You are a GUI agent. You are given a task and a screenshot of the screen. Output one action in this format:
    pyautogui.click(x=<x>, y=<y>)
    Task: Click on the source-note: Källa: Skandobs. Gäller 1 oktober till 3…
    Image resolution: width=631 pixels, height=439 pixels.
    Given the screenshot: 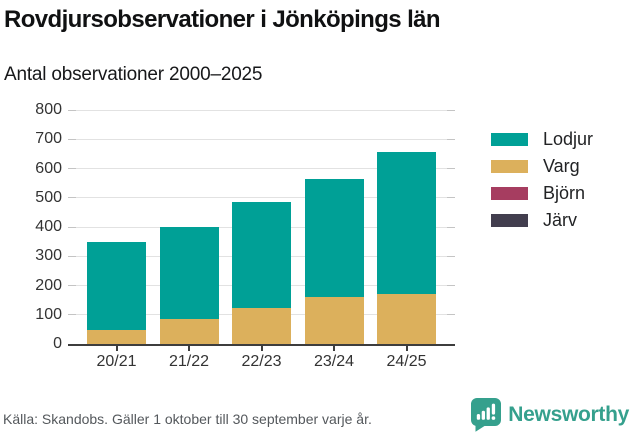 What is the action you would take?
    pyautogui.click(x=187, y=419)
    